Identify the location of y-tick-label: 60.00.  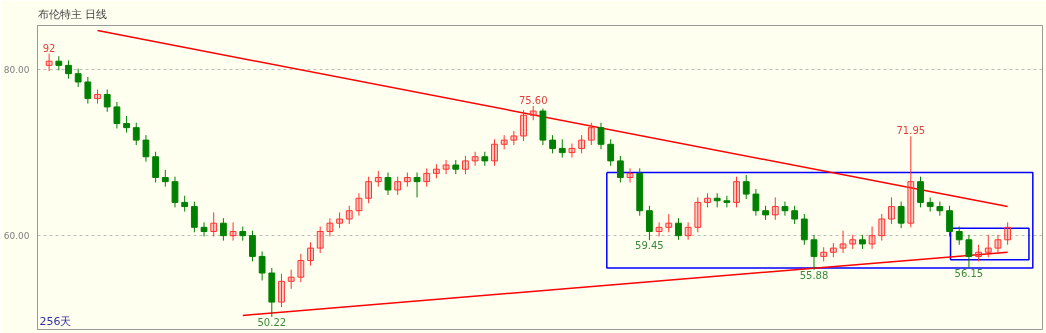
(16, 236).